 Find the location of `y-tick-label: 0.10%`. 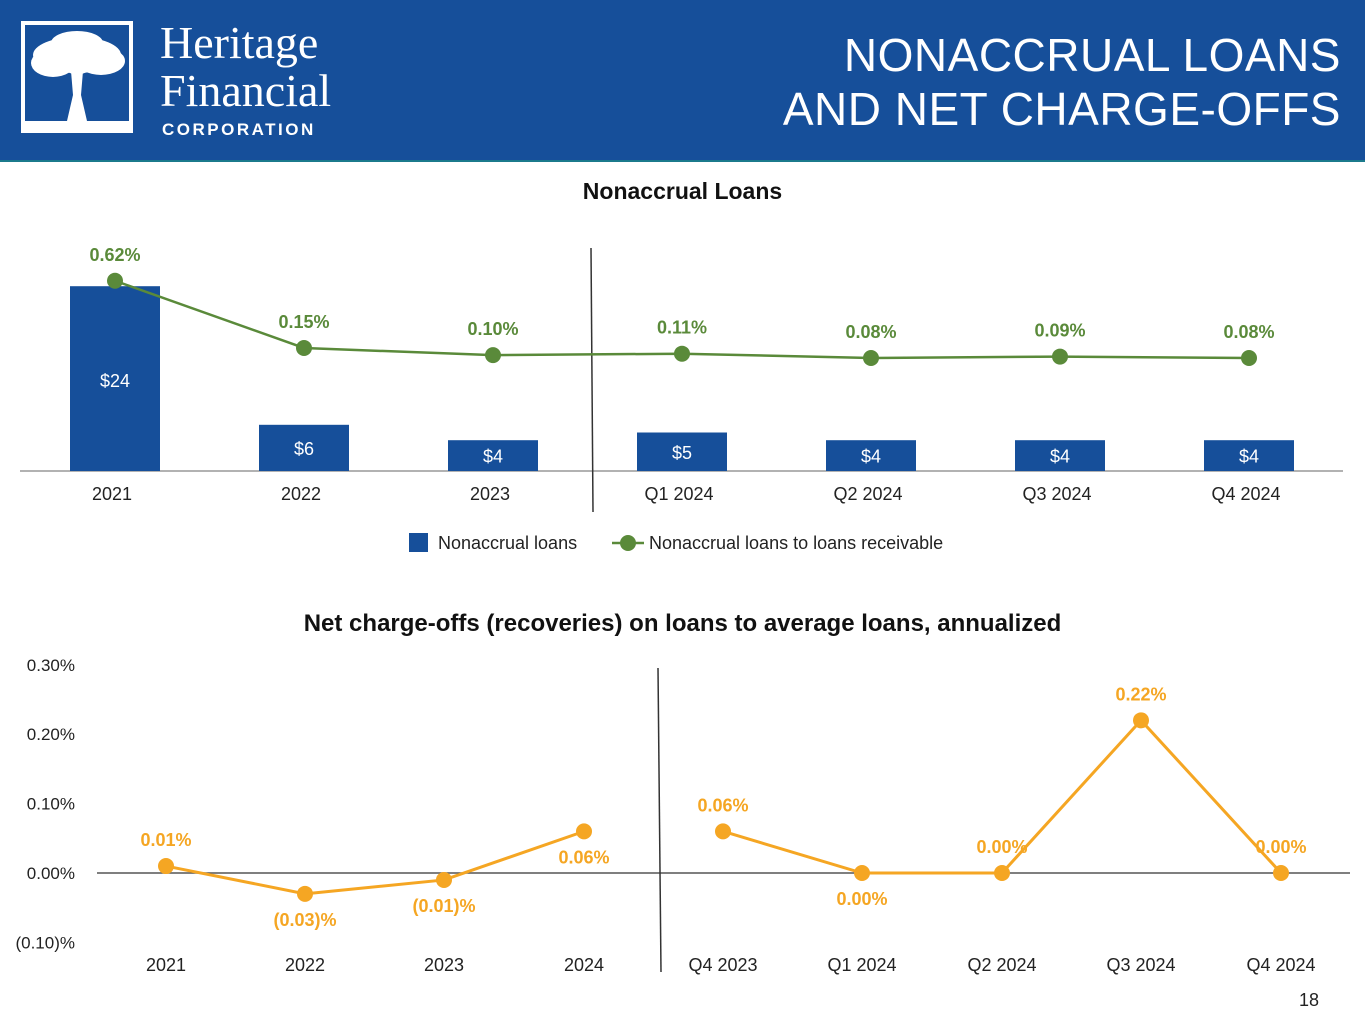

y-tick-label: 0.10% is located at coordinates (51, 804).